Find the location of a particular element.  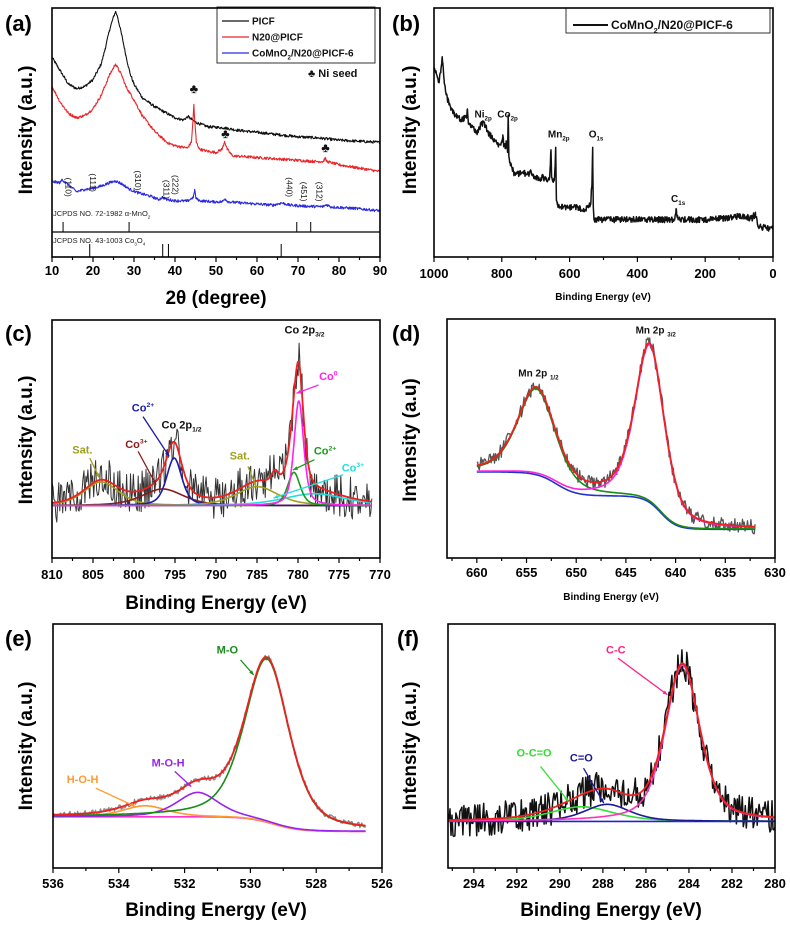

x-tick-label: 288 is located at coordinates (603, 883).